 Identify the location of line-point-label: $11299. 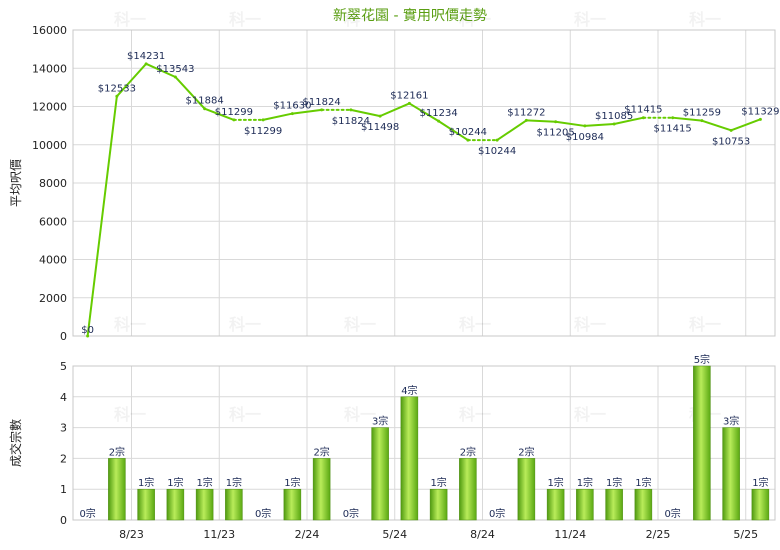
(234, 112).